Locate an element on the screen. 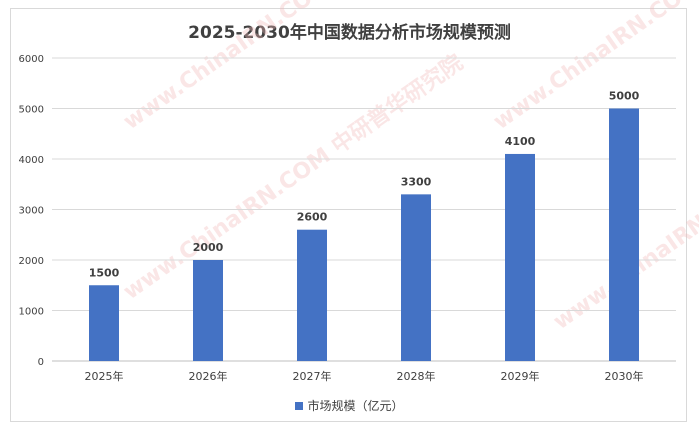 This screenshot has width=699, height=433. y-tick-label: 3000 is located at coordinates (31, 211).